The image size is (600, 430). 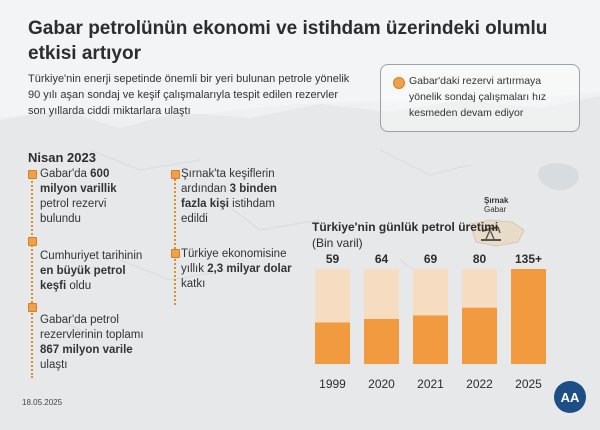 What do you see at coordinates (333, 259) in the screenshot?
I see `bar-value-label: 59` at bounding box center [333, 259].